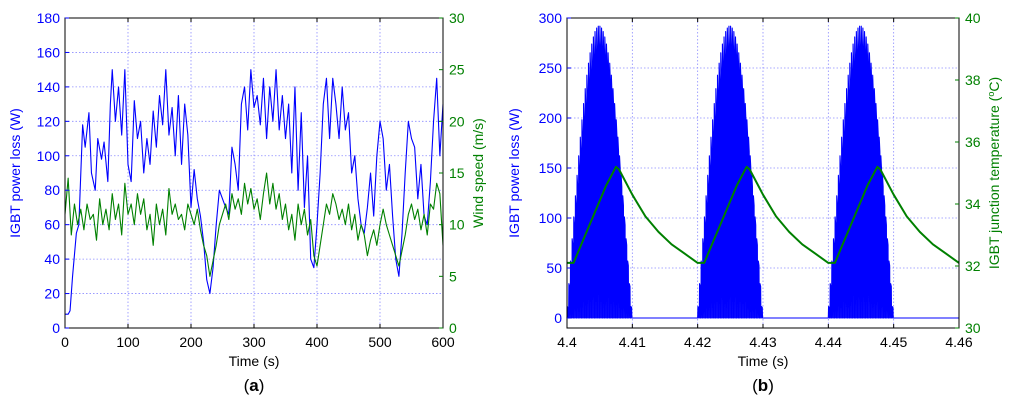 This screenshot has height=413, width=1024. Describe the element at coordinates (52, 190) in the screenshot. I see `left-y-tick-label: 80` at that location.